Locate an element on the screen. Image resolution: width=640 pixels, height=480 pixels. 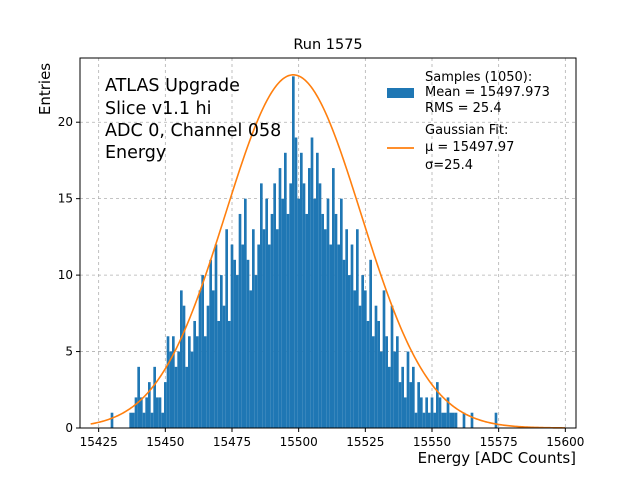
y-tick-label: 0 is located at coordinates (69, 428).